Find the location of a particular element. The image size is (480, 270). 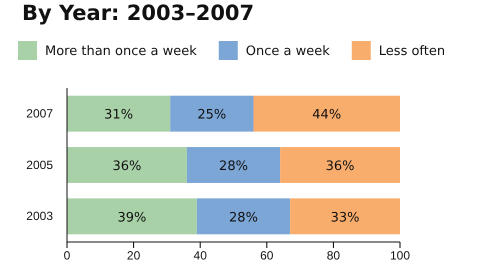

data-label: 25% is located at coordinates (211, 115).